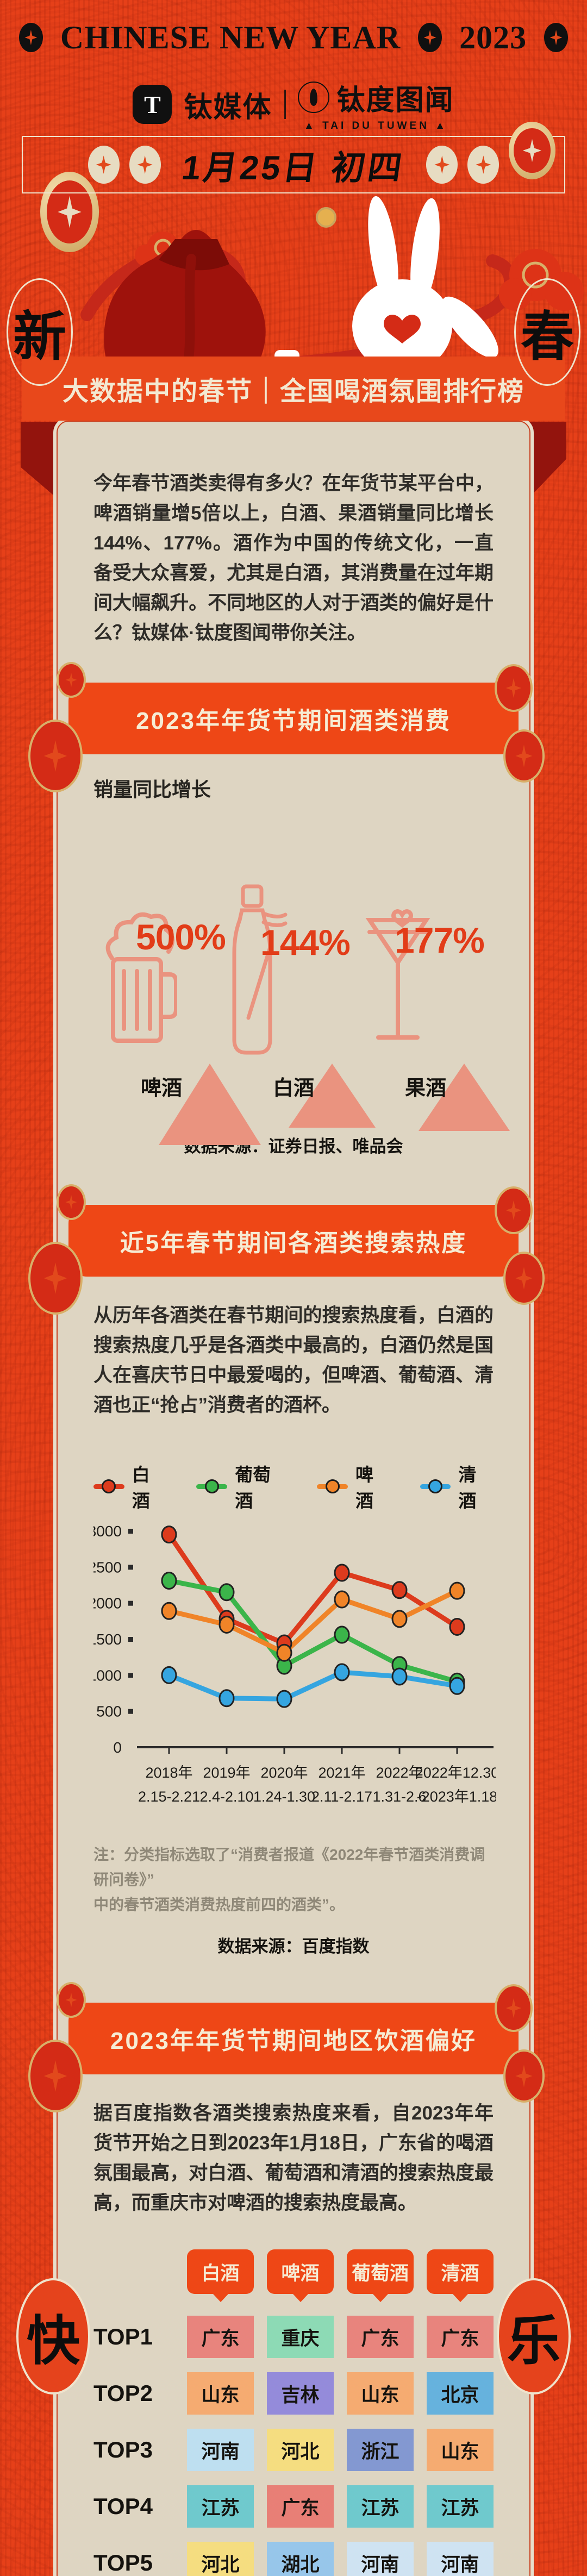  Describe the element at coordinates (341, 1797) in the screenshot. I see `svg-text: 2.11-2.17` at that location.